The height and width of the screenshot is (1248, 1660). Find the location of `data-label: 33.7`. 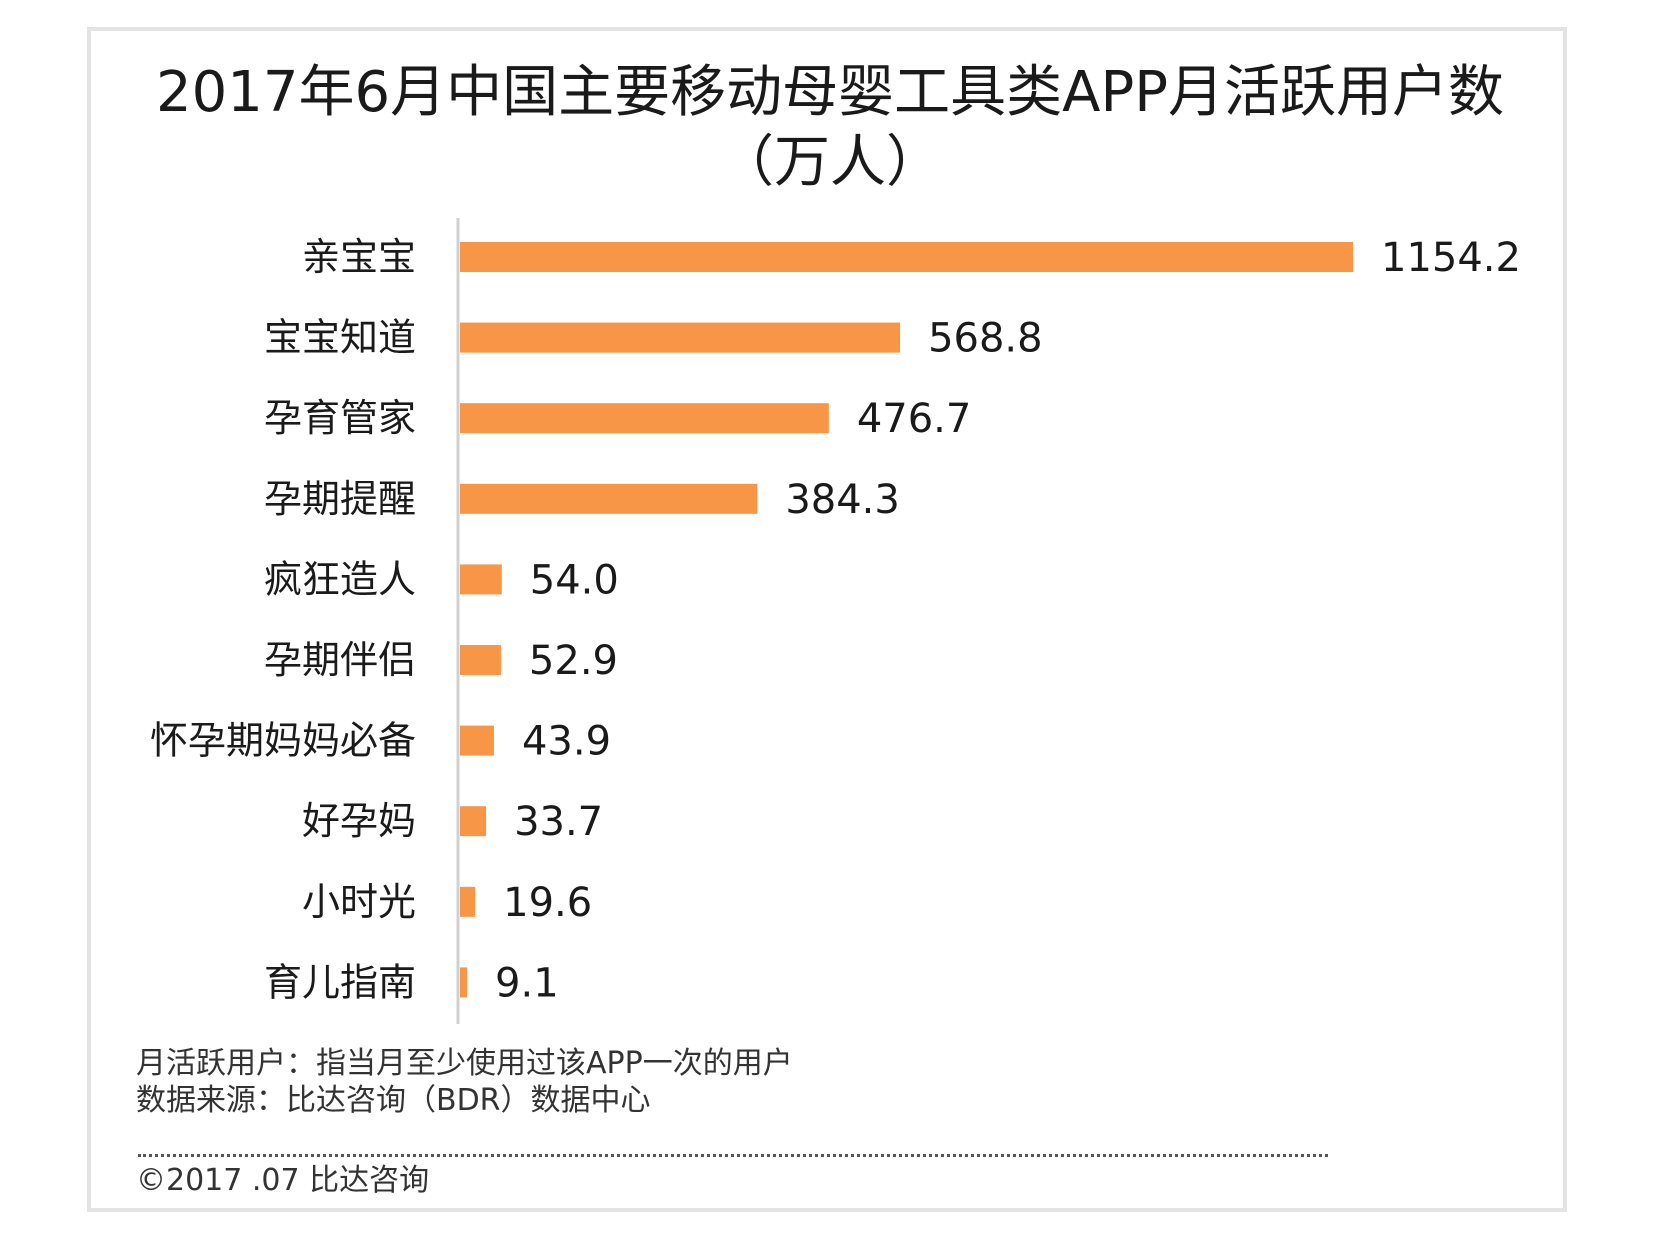

data-label: 33.7 is located at coordinates (558, 822).